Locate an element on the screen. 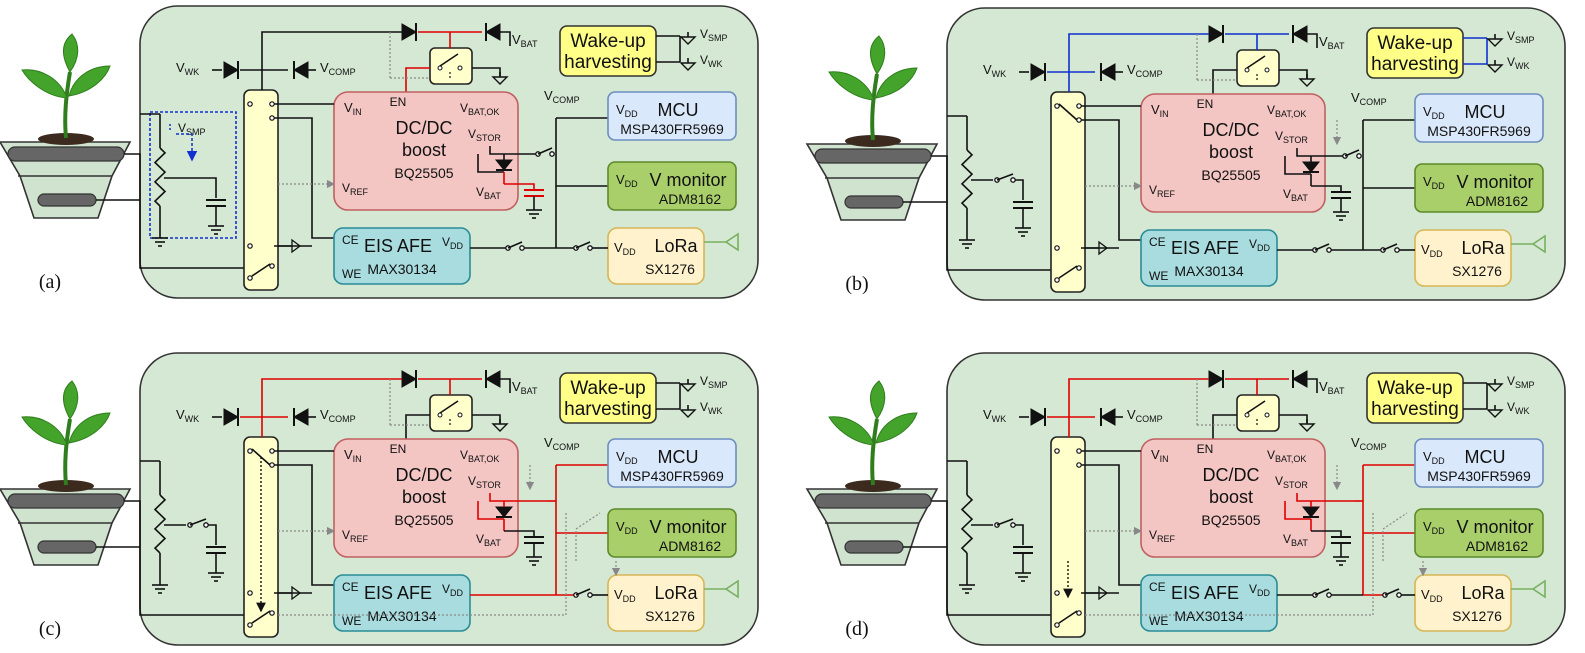 Image resolution: width=1585 pixels, height=653 pixels. vcomp-label: VCOMP is located at coordinates (1145, 415).